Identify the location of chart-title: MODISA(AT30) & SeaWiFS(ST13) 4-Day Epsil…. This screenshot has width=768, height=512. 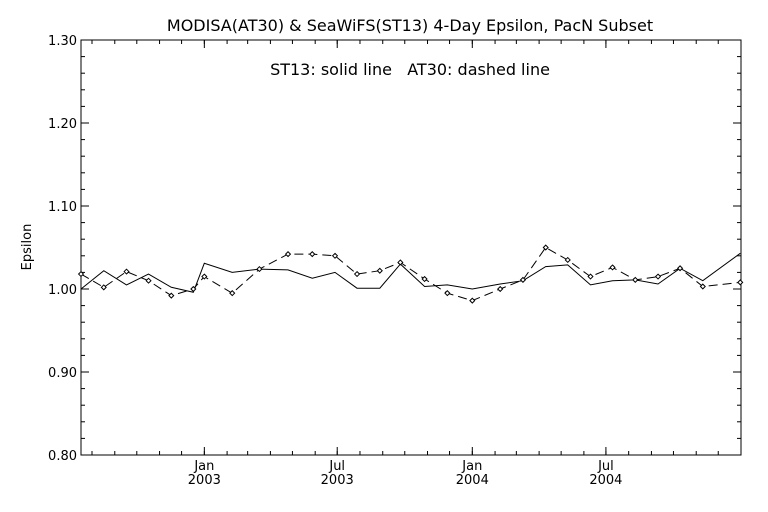
(410, 25).